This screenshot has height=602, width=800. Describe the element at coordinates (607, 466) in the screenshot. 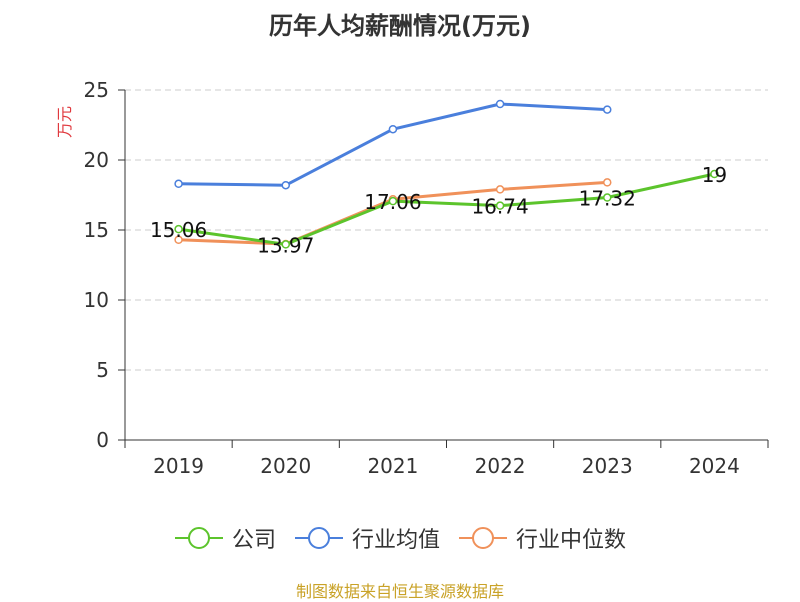

I see `x-tick-label: 2023` at that location.